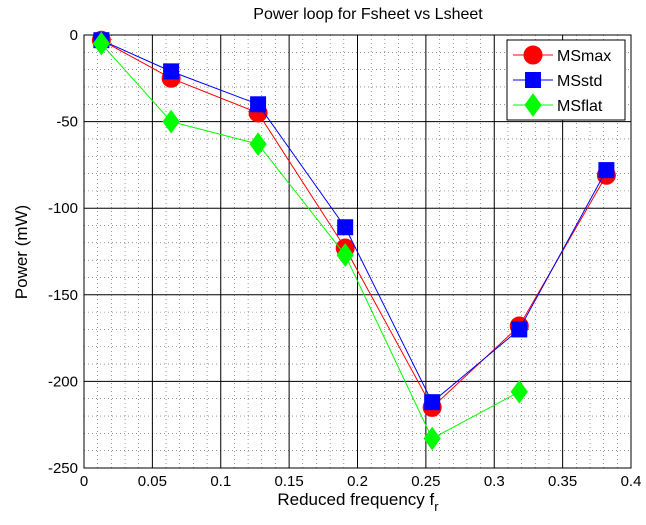 This screenshot has height=525, width=646. Describe the element at coordinates (74, 35) in the screenshot. I see `y-tick-label: 0` at that location.